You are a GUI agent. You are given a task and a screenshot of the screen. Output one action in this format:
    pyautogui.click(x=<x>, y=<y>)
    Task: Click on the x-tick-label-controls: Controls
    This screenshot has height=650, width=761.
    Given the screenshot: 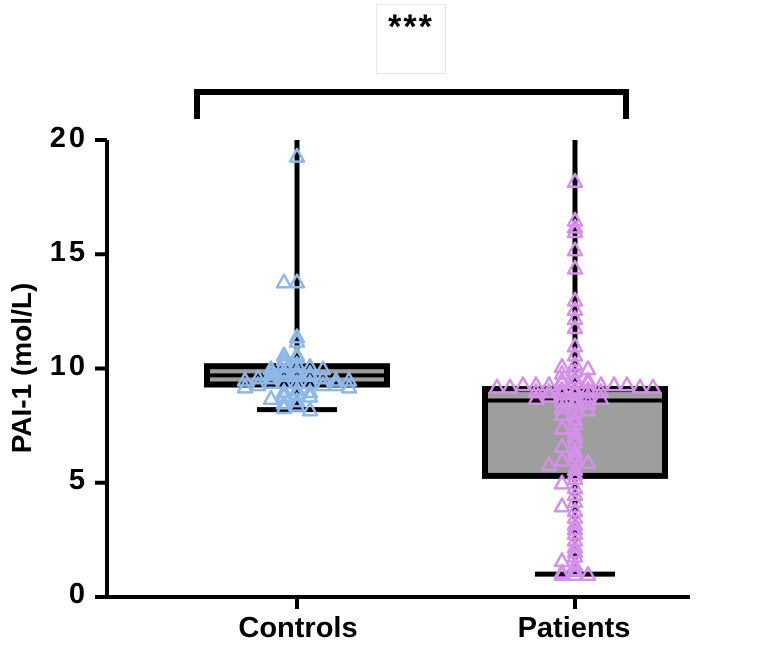 What is the action you would take?
    pyautogui.click(x=298, y=628)
    